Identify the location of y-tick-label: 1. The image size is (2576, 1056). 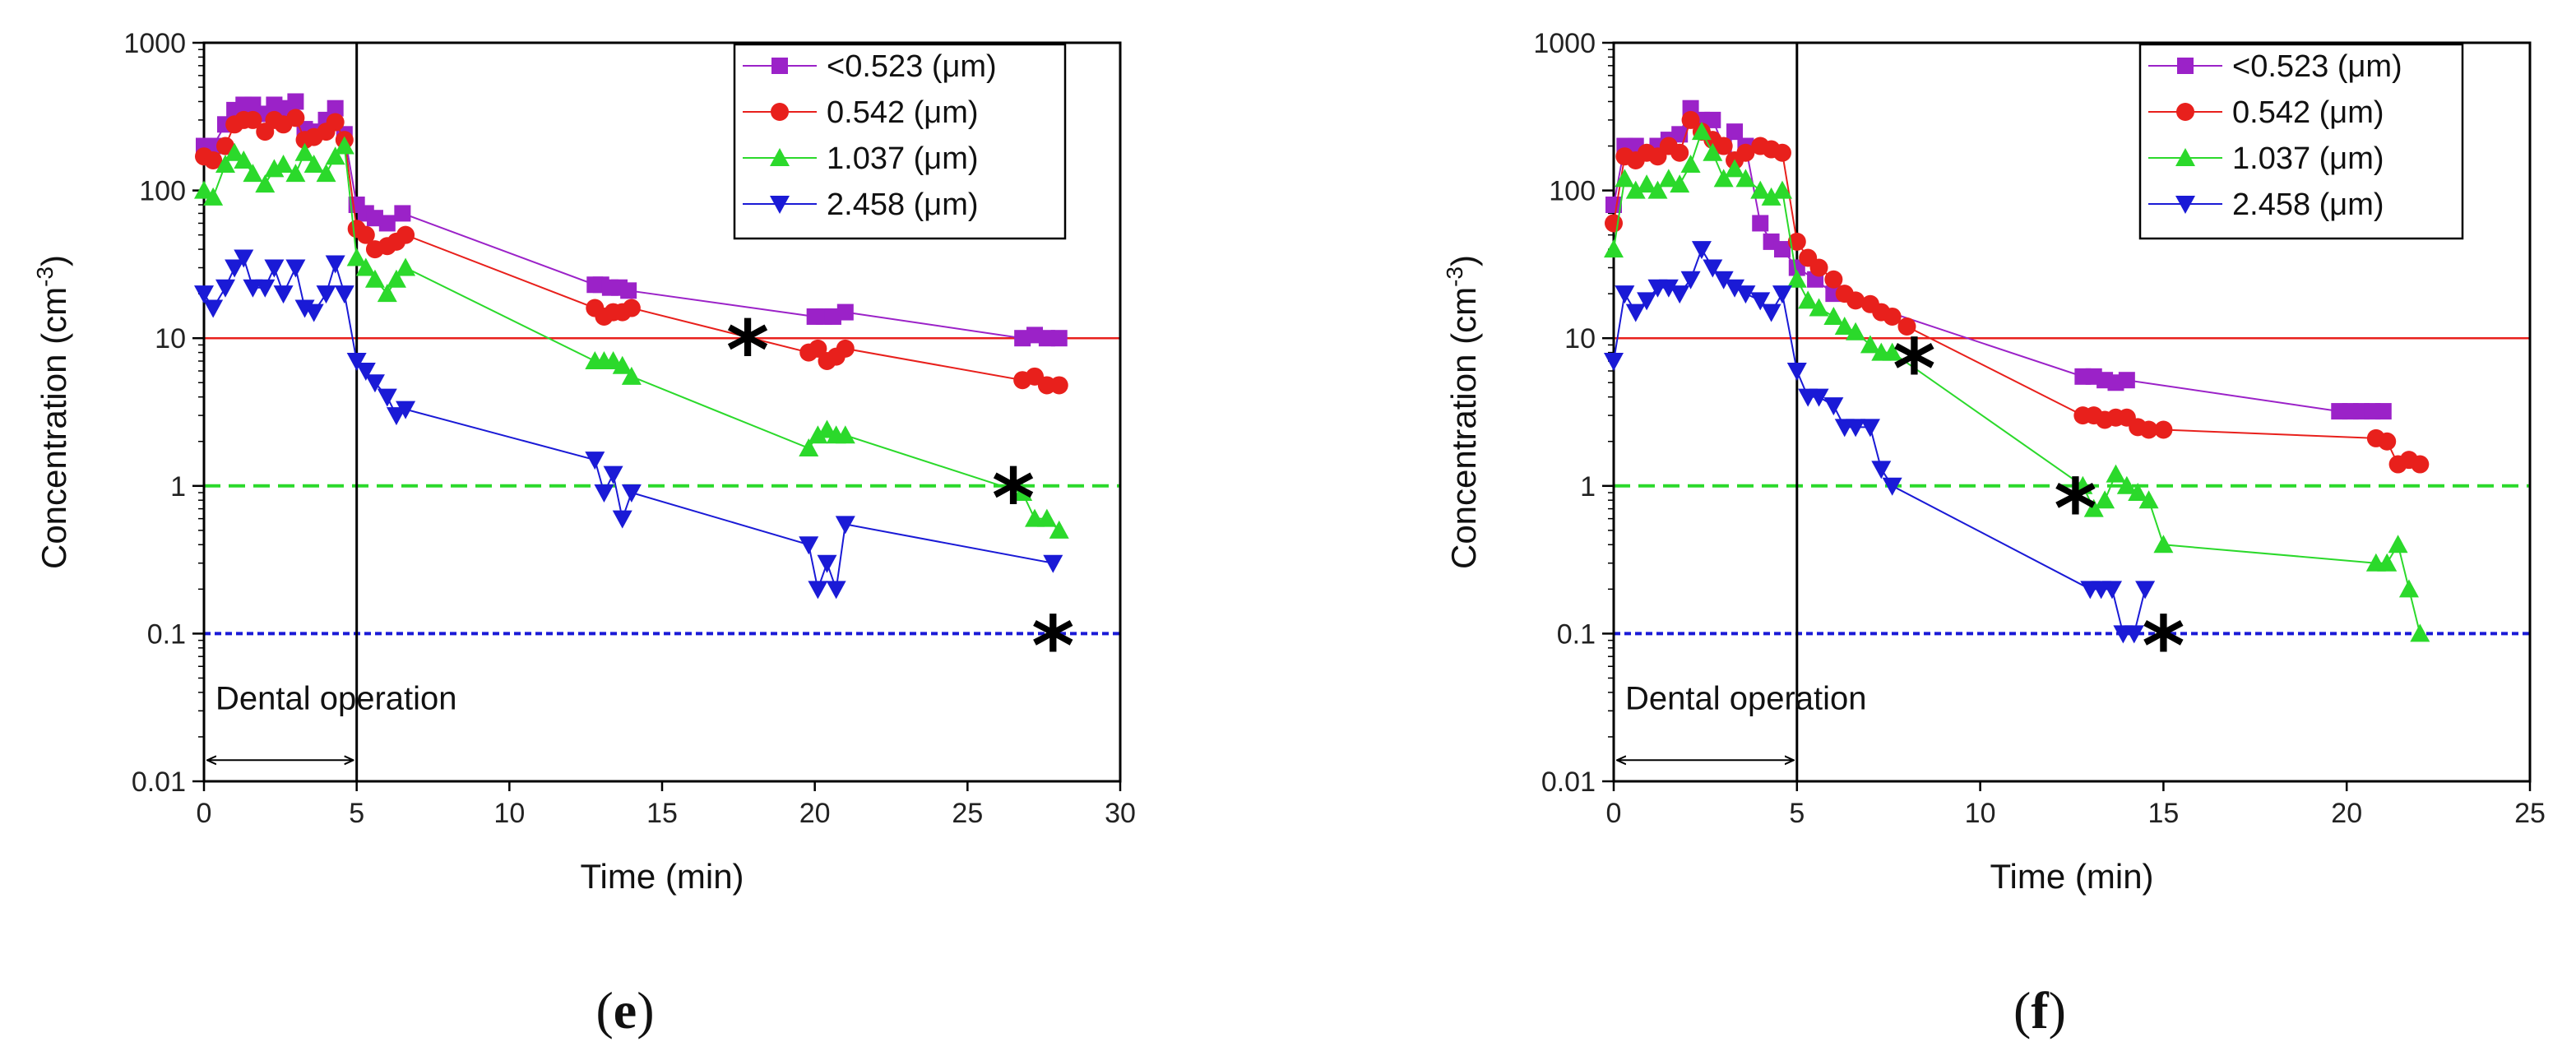
(1588, 487).